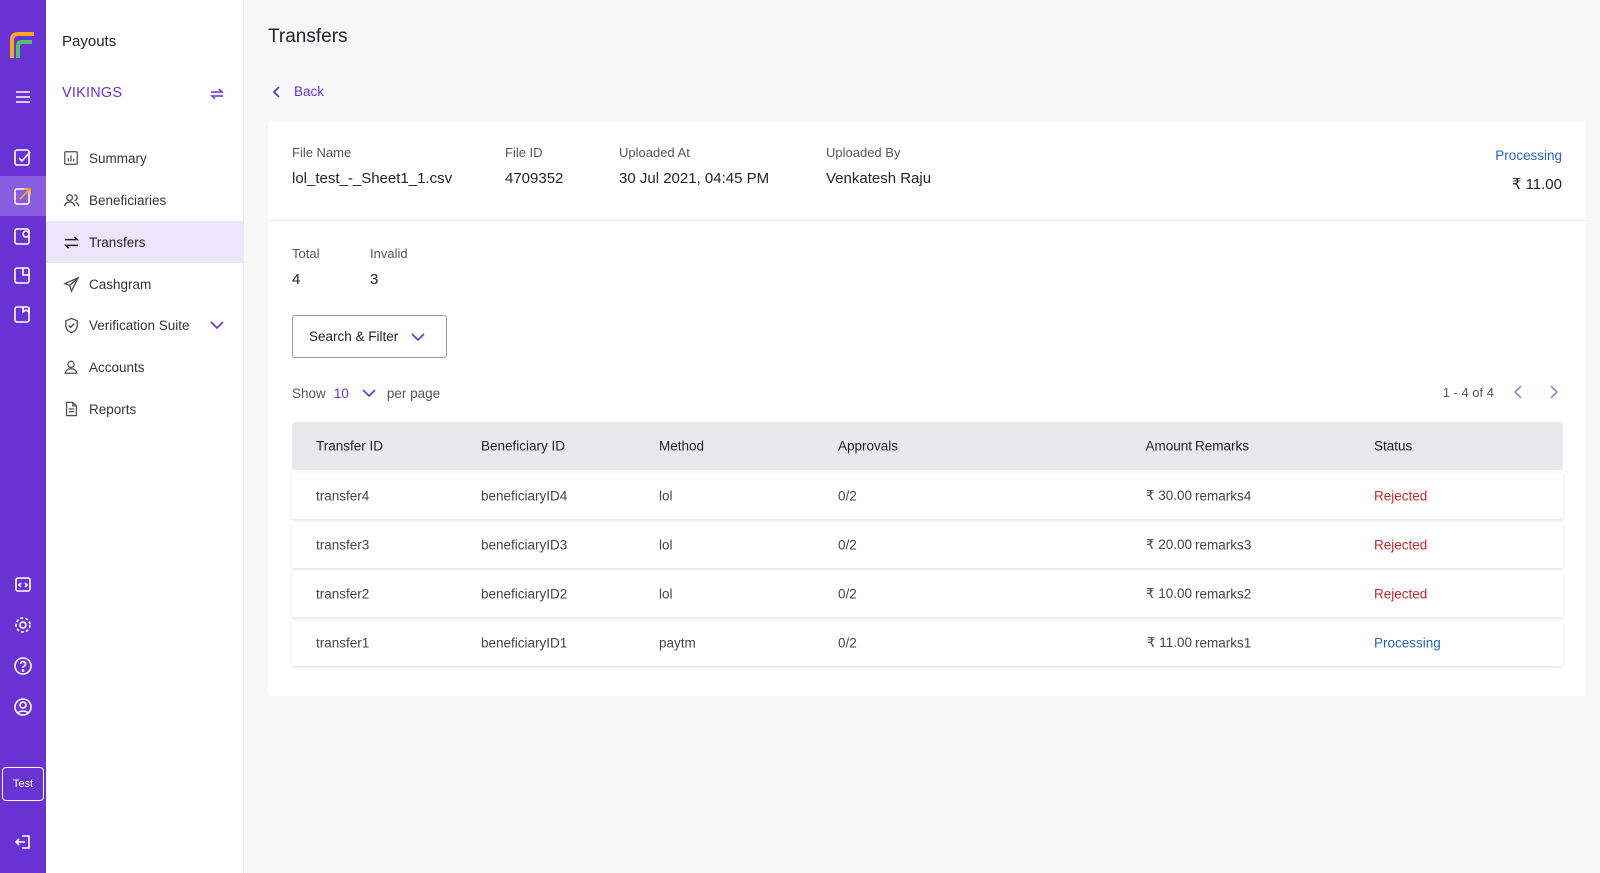  What do you see at coordinates (308, 36) in the screenshot?
I see `page-title: Transfers` at bounding box center [308, 36].